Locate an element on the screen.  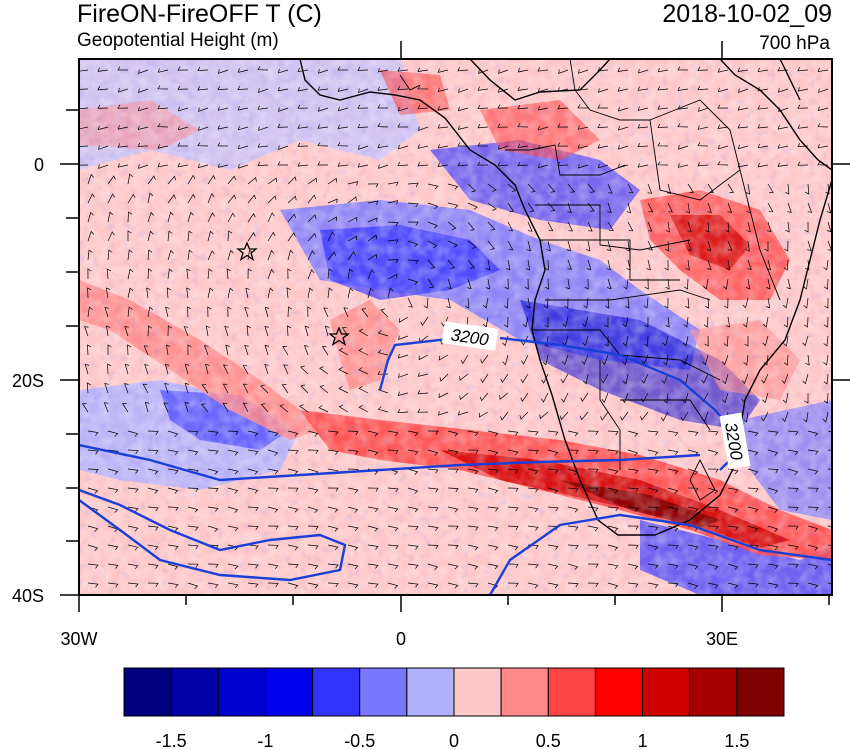
colorbar-label: -1.5 is located at coordinates (171, 740).